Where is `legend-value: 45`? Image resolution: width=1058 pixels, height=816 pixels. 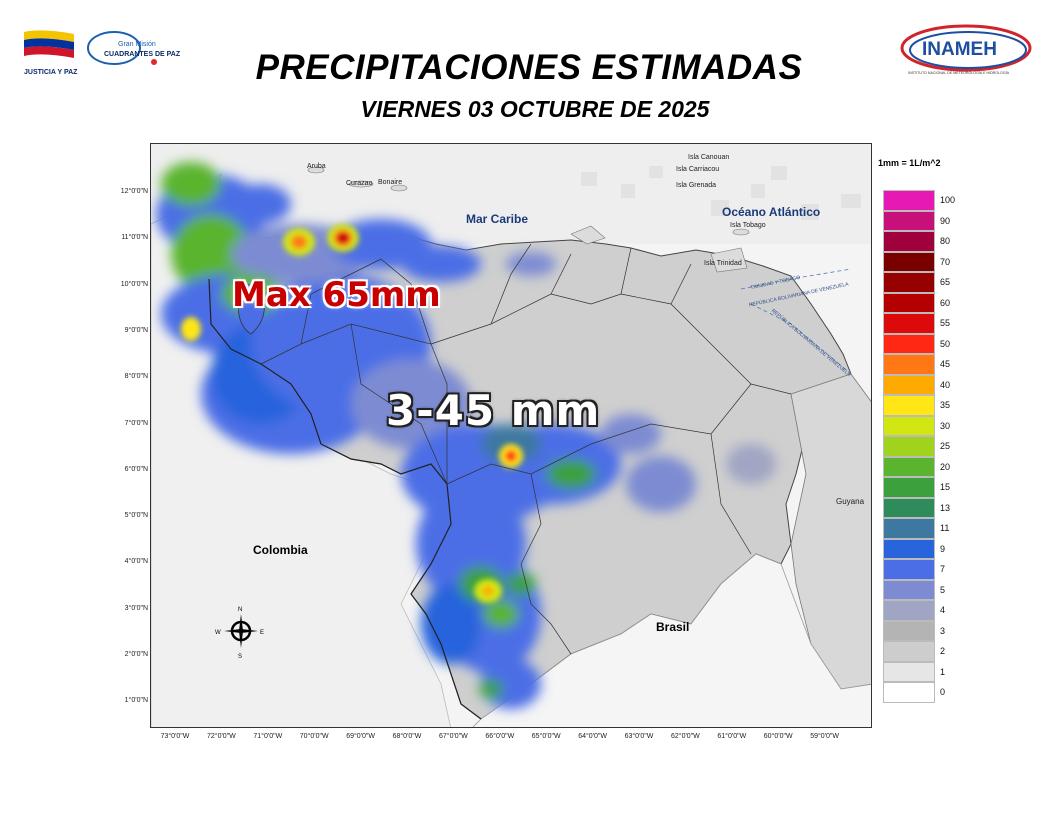
legend-value: 45 is located at coordinates (945, 364).